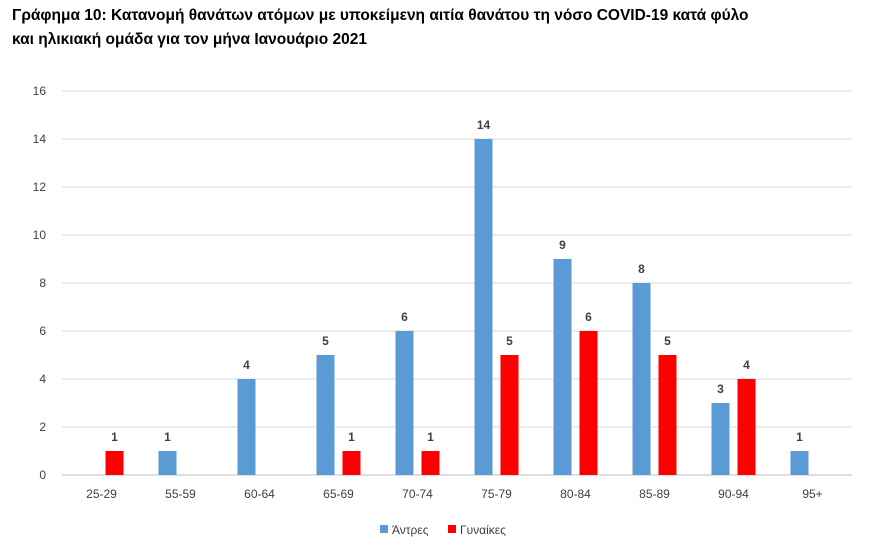  I want to click on y-tick-label: 12, so click(40, 187).